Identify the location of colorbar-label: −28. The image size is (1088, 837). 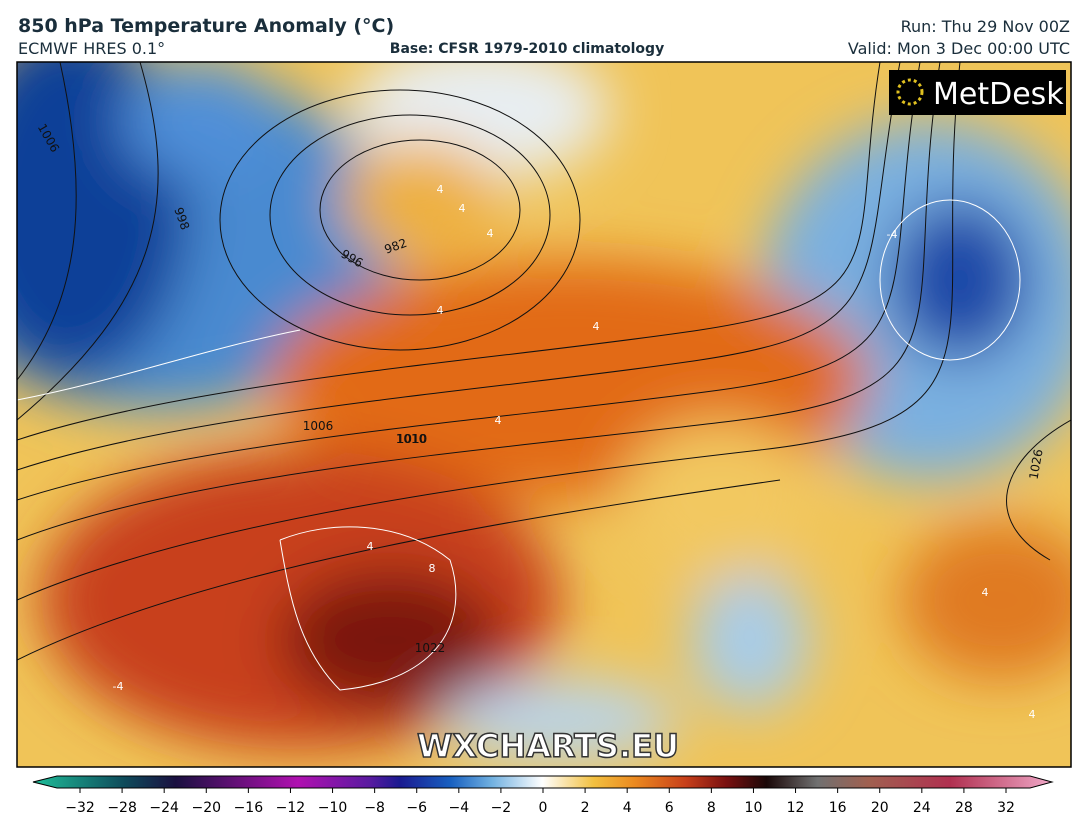
(122, 808).